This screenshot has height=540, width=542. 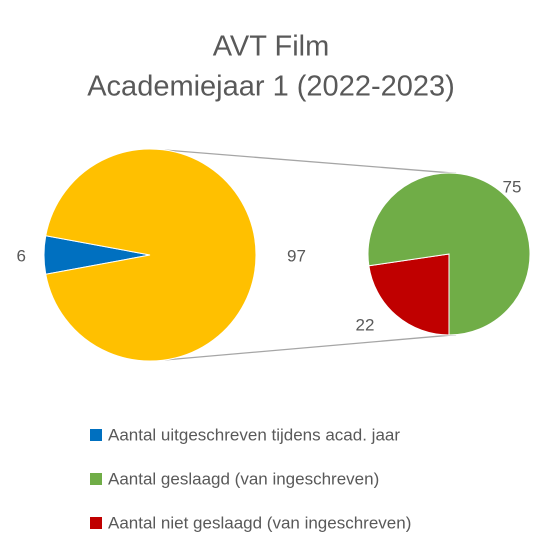 What do you see at coordinates (365, 324) in the screenshot?
I see `data-label: 22` at bounding box center [365, 324].